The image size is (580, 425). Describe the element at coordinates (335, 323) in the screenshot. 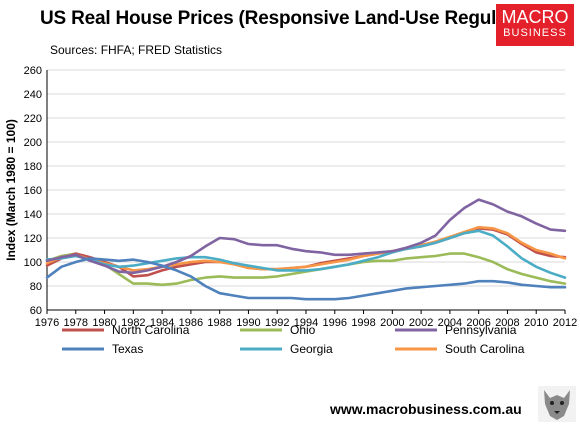

I see `x-tick-label: 1996` at that location.